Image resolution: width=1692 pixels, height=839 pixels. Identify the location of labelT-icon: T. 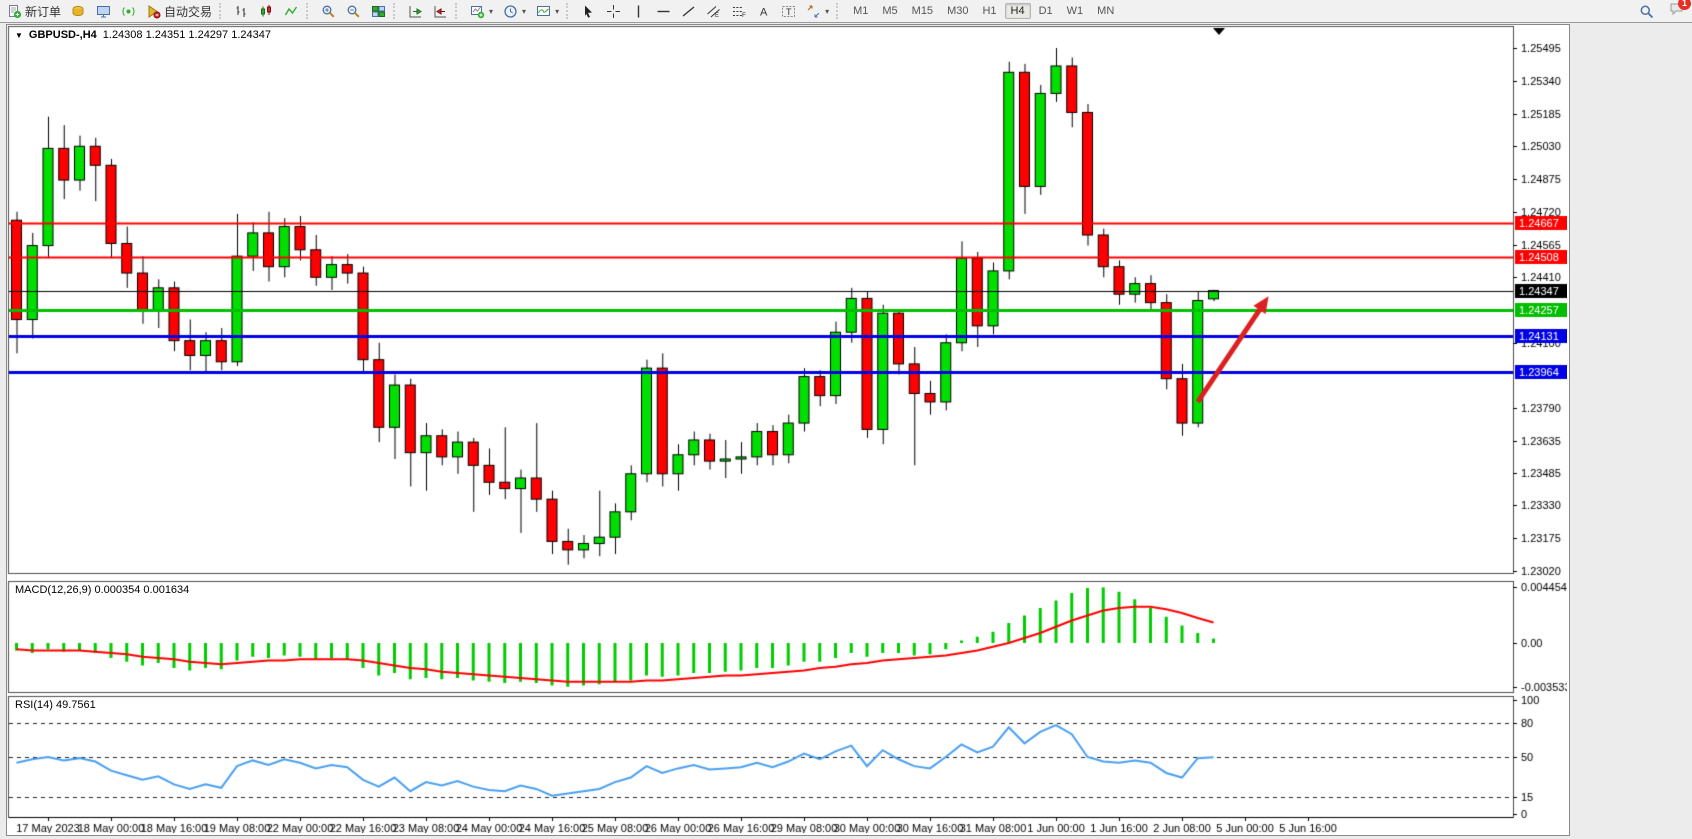
(788, 11).